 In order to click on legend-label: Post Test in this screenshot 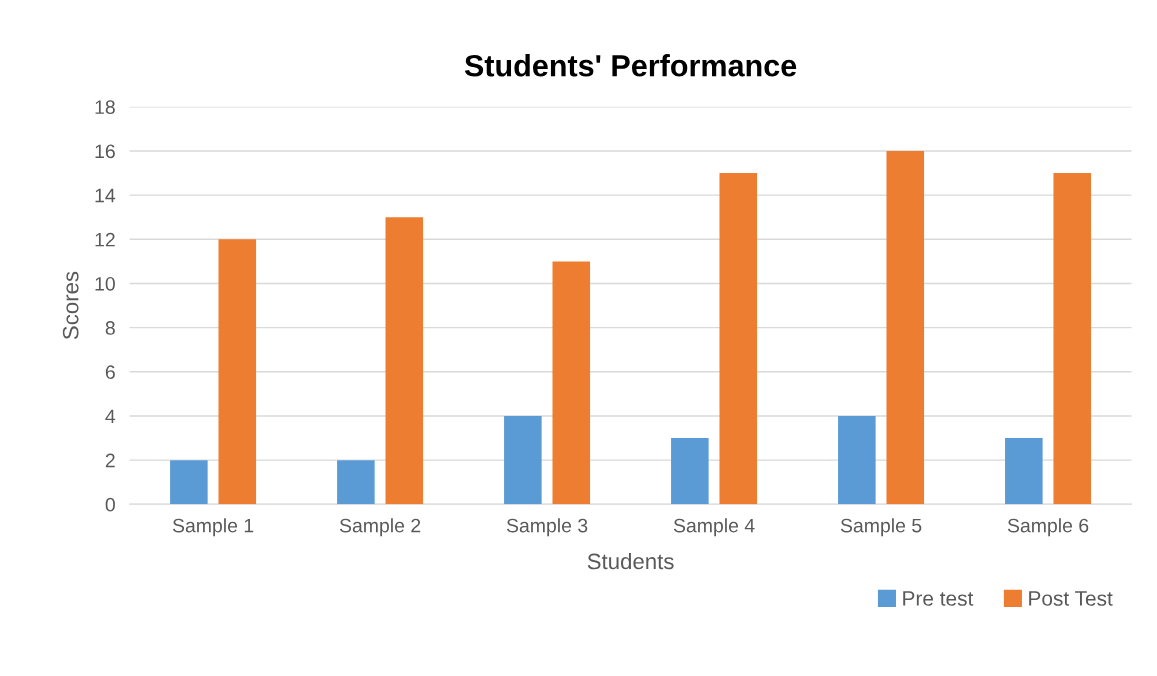, I will do `click(1071, 598)`.